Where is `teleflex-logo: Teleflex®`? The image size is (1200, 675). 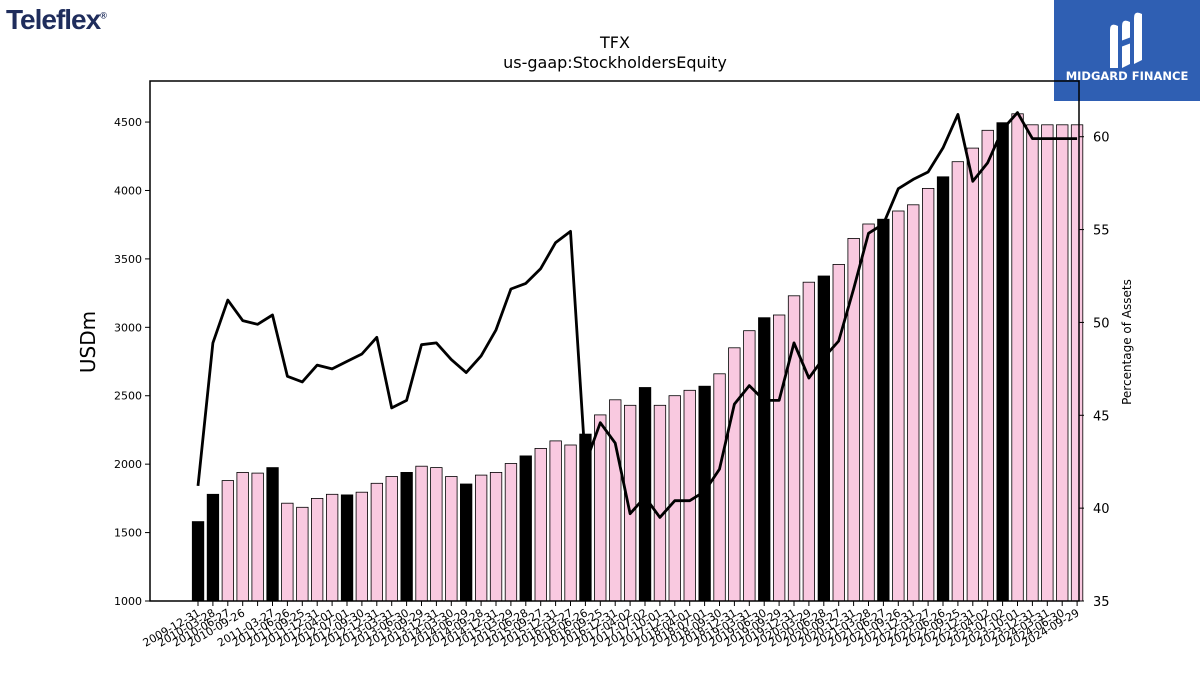 teleflex-logo: Teleflex® is located at coordinates (56, 20).